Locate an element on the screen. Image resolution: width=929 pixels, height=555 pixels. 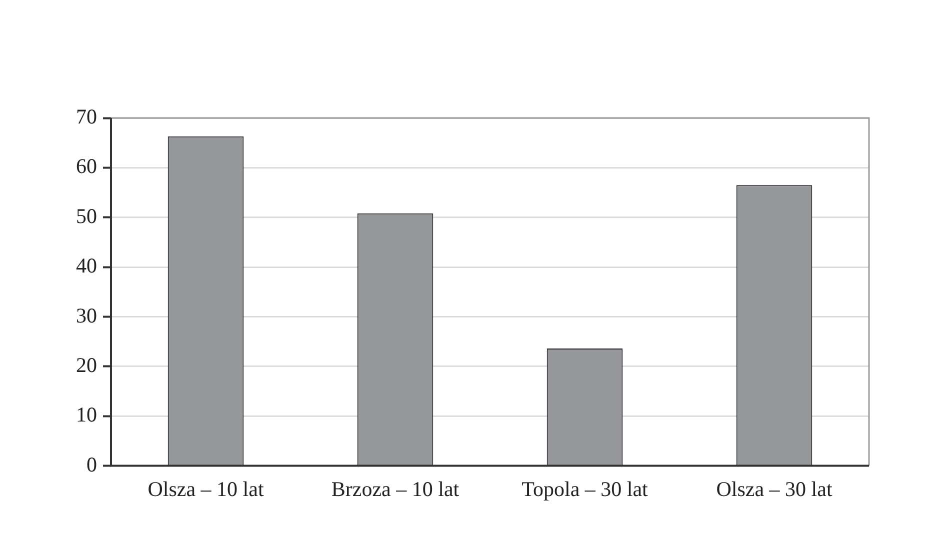
y-tick-label: 60 is located at coordinates (86, 166).